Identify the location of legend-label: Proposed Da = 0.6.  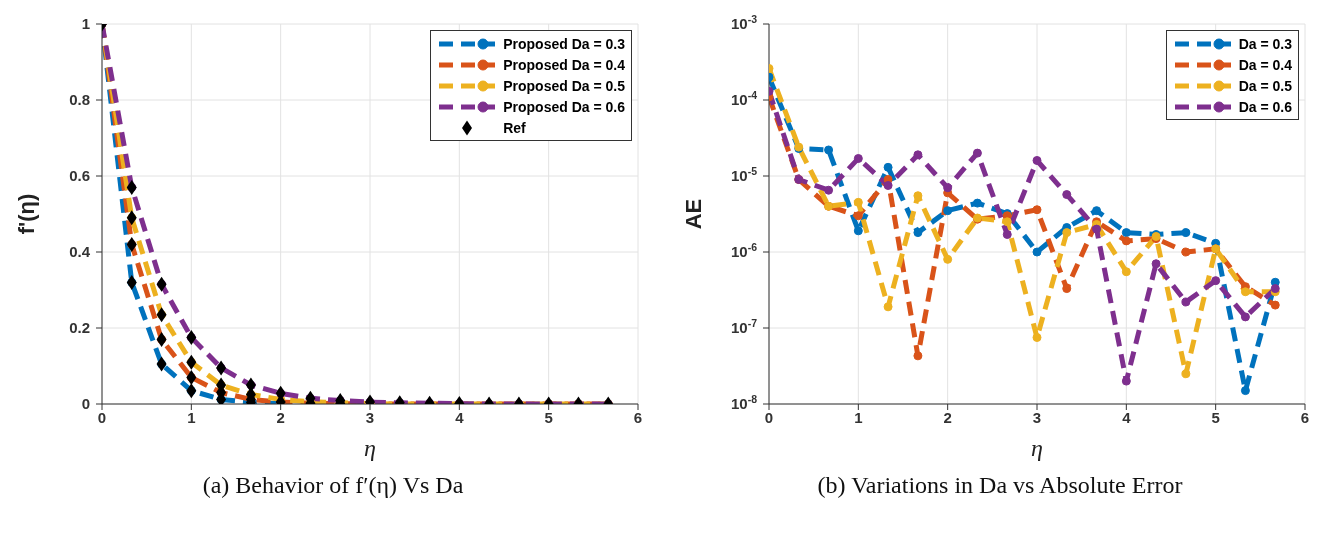
(564, 106).